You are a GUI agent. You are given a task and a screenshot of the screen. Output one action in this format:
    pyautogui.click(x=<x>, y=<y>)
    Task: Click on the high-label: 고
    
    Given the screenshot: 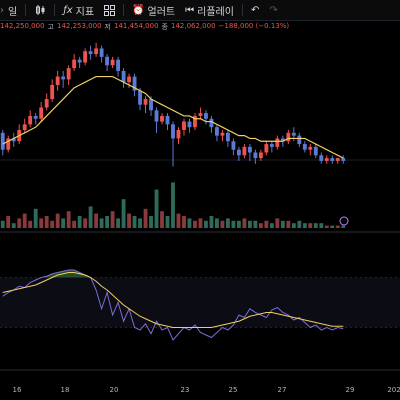 What is the action you would take?
    pyautogui.click(x=50, y=27)
    